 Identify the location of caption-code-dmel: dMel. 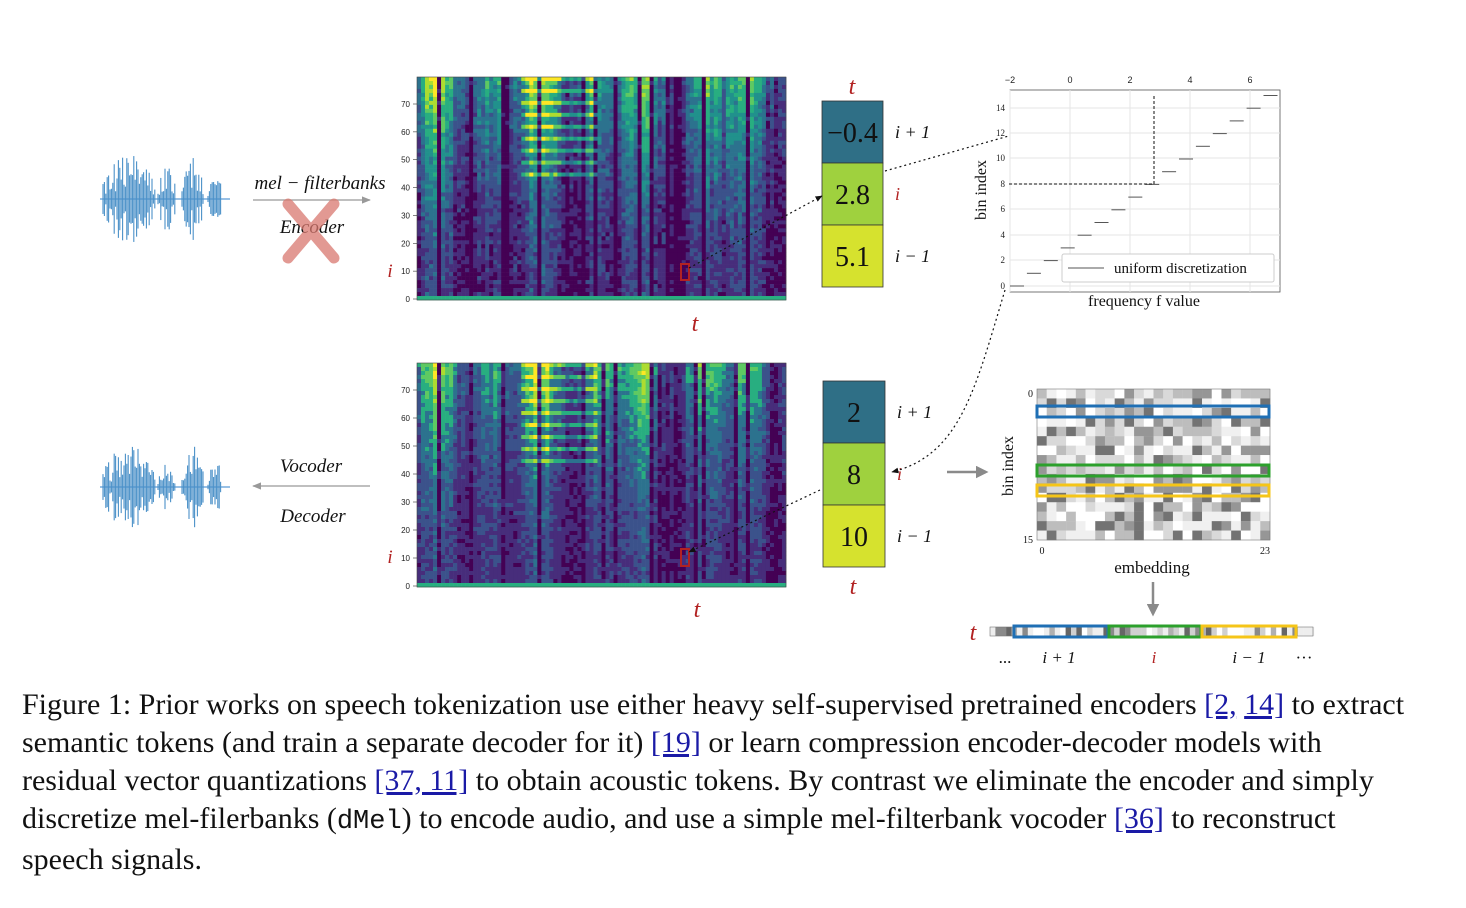
(369, 822).